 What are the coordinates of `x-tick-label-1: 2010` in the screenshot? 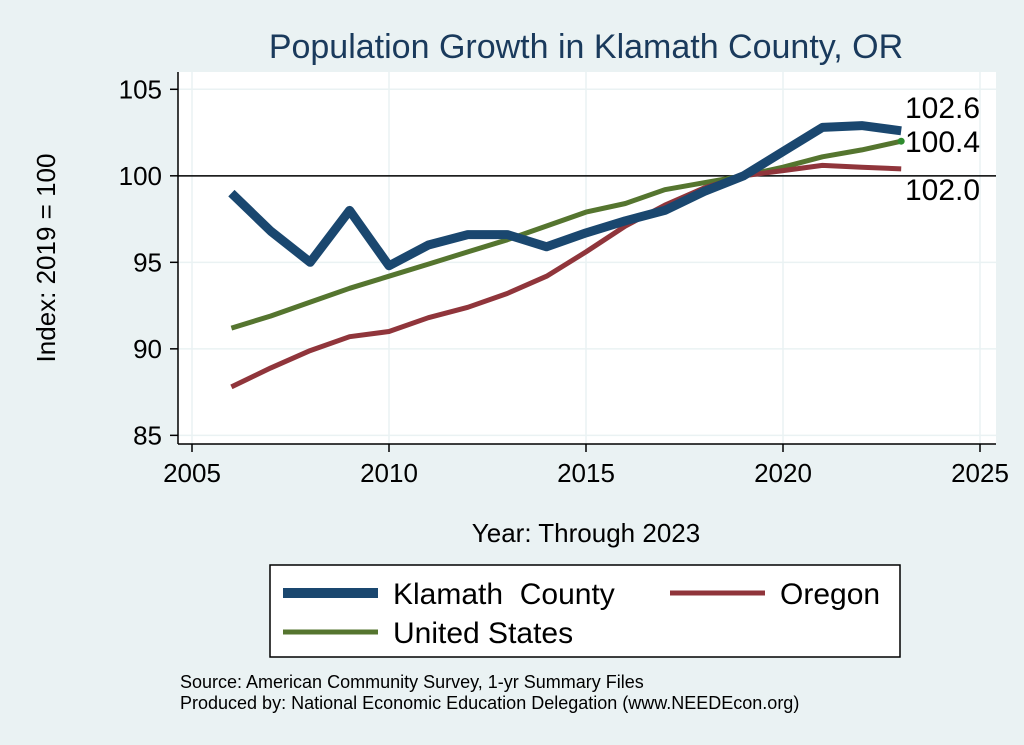 It's located at (389, 473).